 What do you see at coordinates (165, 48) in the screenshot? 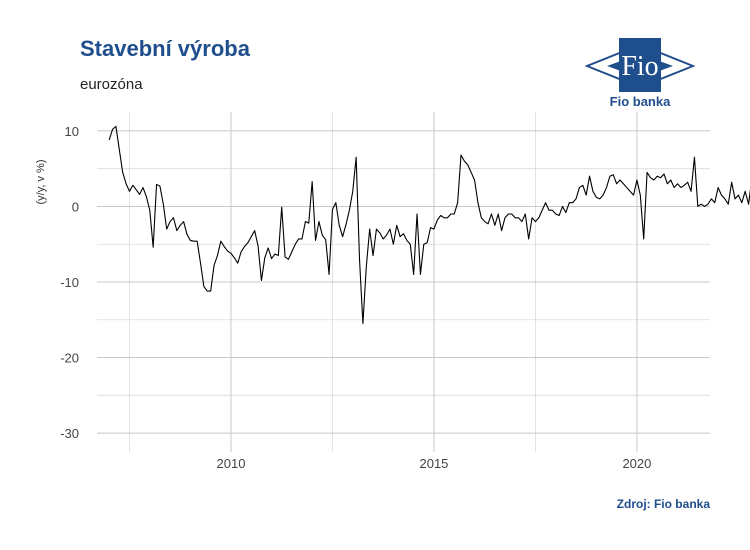
I see `chart-title: Stavební výroba` at bounding box center [165, 48].